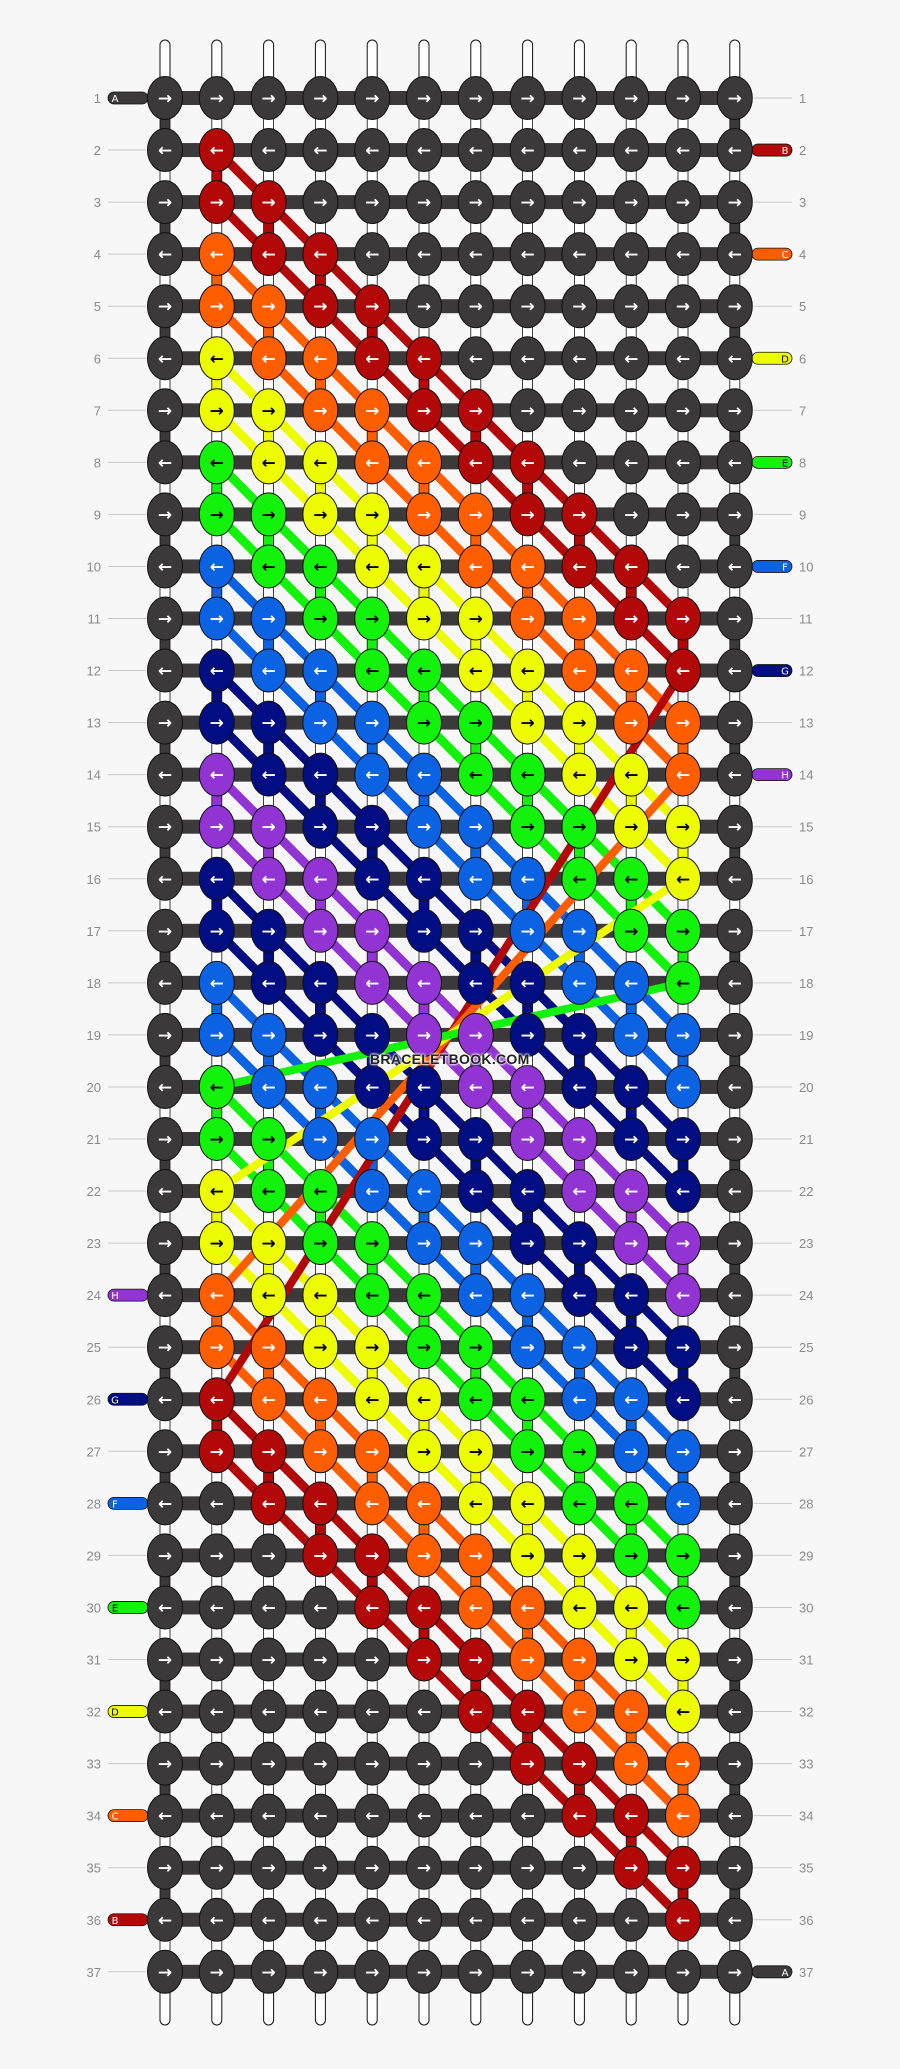 The width and height of the screenshot is (900, 2069). Describe the element at coordinates (806, 1399) in the screenshot. I see `row-number-right: 26` at that location.